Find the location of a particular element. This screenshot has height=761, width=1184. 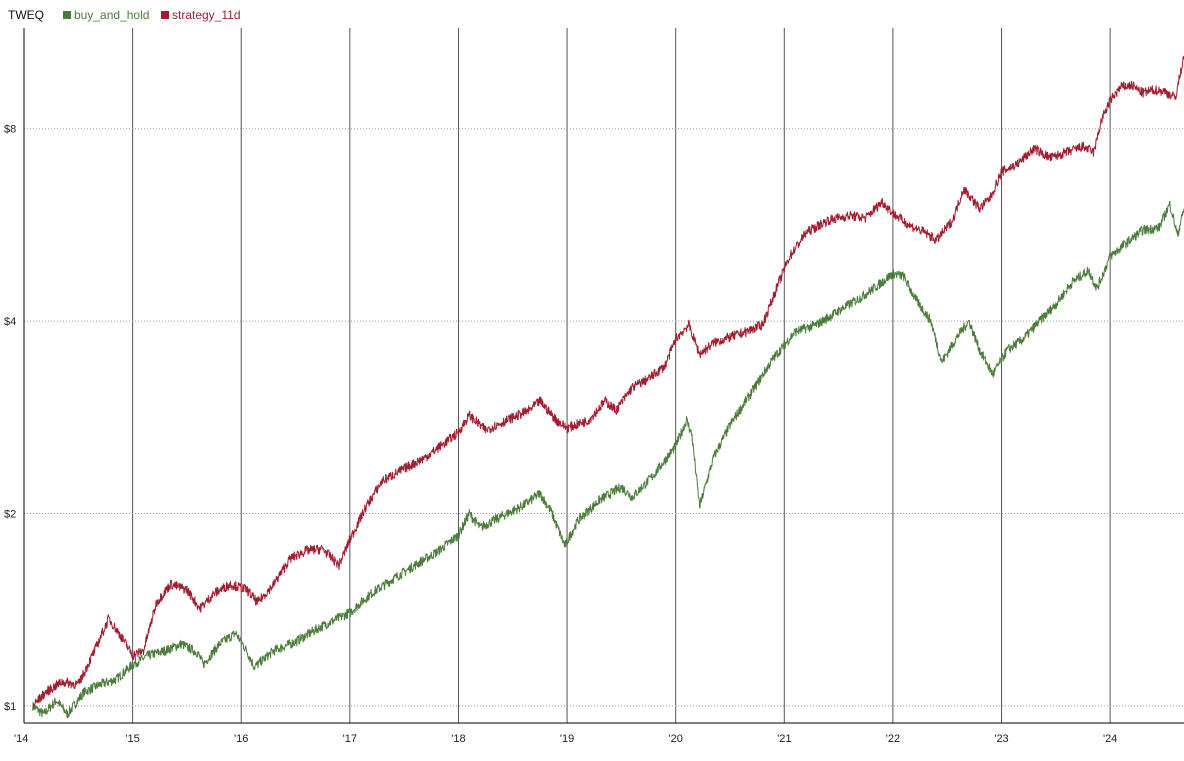

legend-label-strategy-11d: strategy_11d is located at coordinates (206, 15).